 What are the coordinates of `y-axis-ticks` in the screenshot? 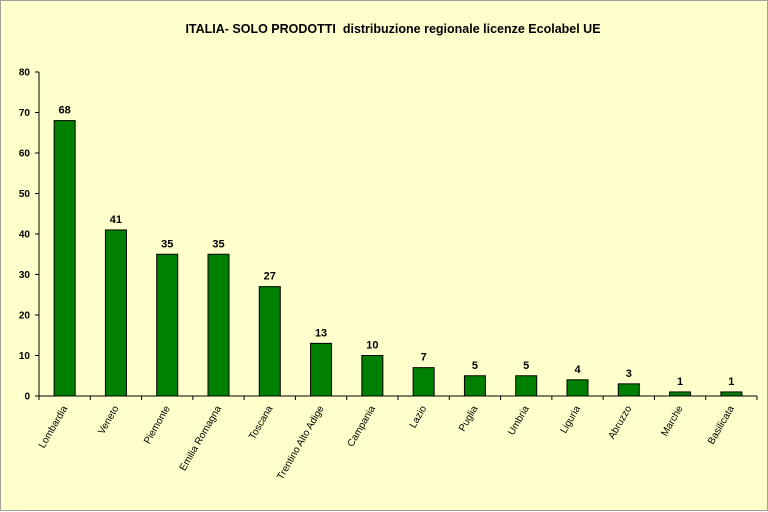 It's located at (37, 234).